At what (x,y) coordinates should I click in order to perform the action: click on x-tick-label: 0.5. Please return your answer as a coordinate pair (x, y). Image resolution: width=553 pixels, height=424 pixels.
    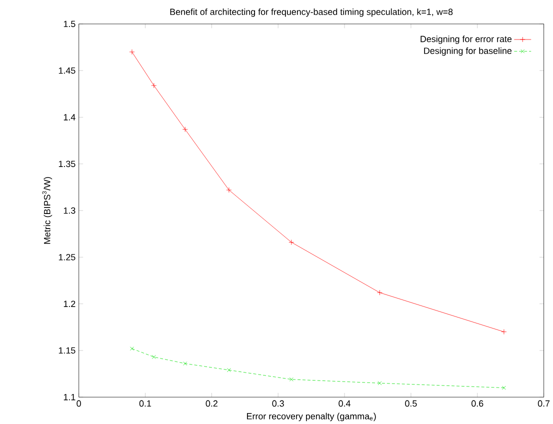
    Looking at the image, I should click on (411, 403).